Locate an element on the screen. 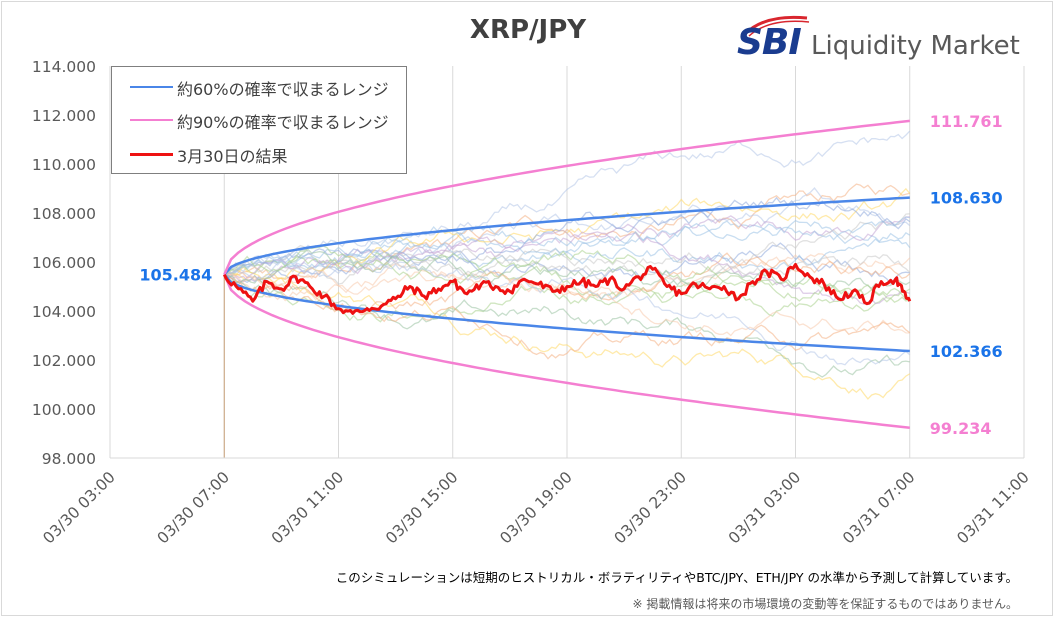  end-label-90-lower: 99.234 is located at coordinates (961, 428).